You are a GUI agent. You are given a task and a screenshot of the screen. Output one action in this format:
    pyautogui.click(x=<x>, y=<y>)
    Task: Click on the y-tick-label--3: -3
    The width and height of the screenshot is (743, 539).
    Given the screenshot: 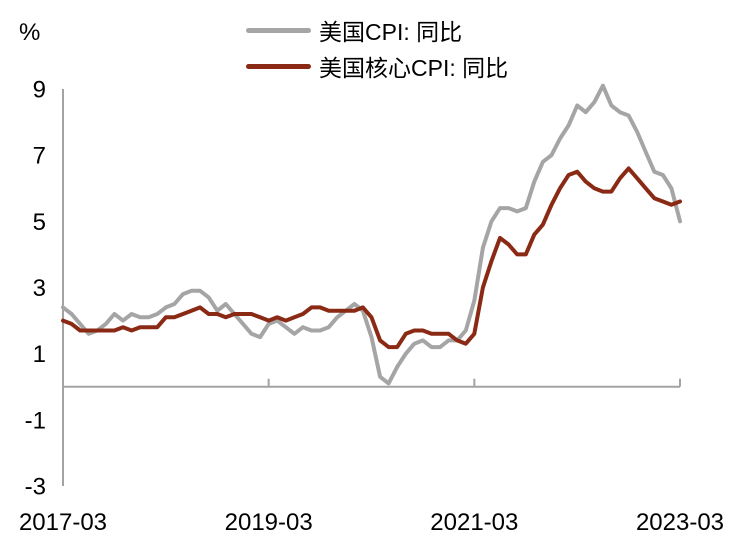 What is the action you would take?
    pyautogui.click(x=35, y=487)
    